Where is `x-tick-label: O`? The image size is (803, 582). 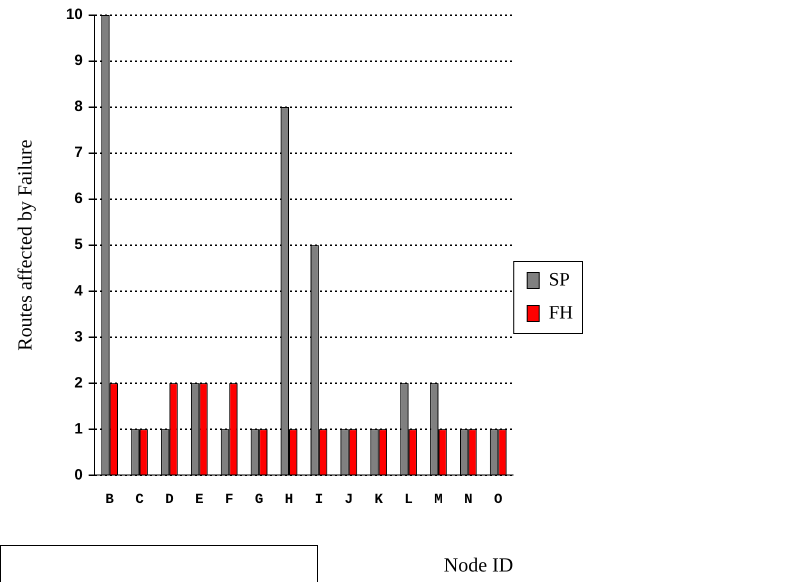 x-tick-label: O is located at coordinates (498, 500).